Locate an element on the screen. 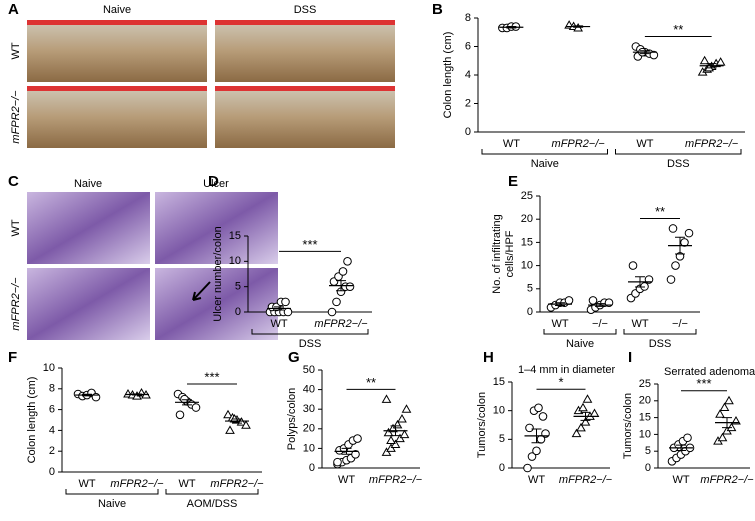 This screenshot has width=755, height=521. y-tick-label: 30 is located at coordinates (309, 409).